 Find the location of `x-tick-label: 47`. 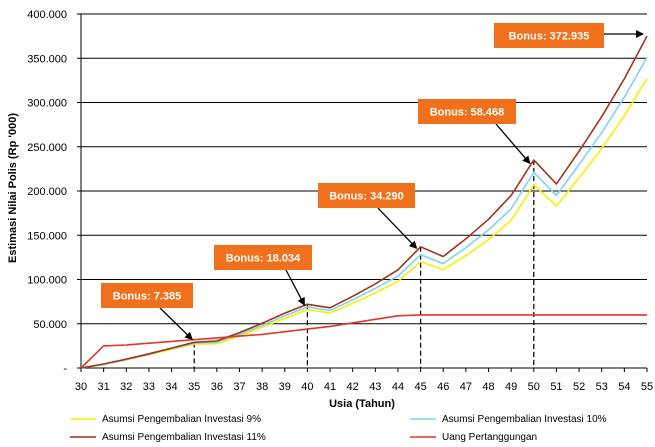

x-tick-label: 47 is located at coordinates (466, 387).